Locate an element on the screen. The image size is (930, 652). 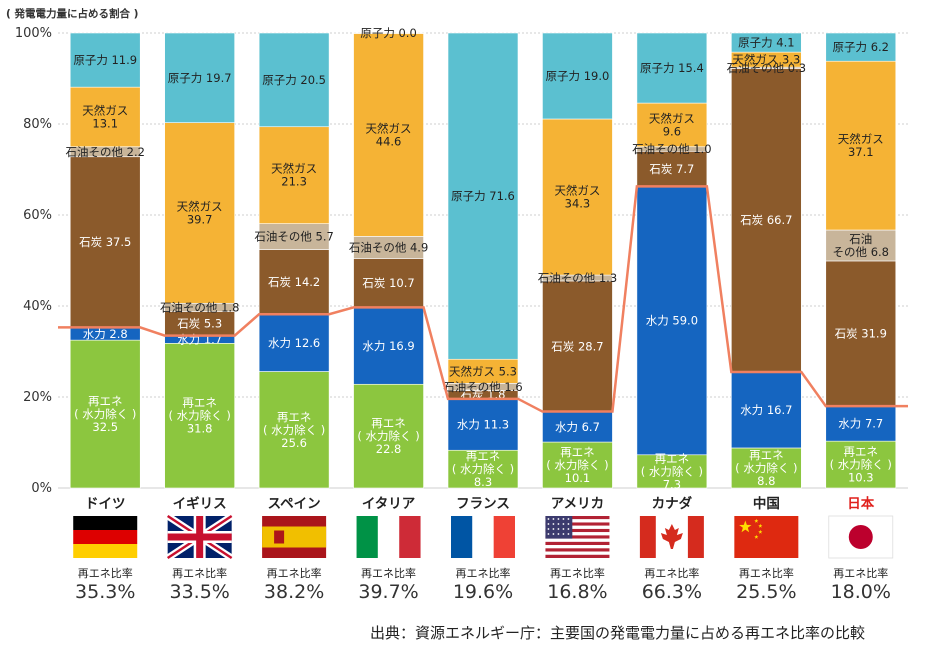
segment-cn-nuclear is located at coordinates (766, 42).